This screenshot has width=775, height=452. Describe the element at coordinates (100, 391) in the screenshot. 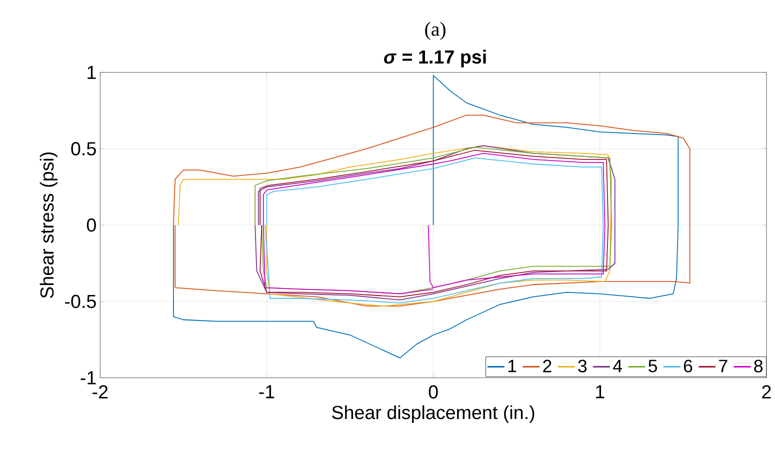

I see `x-tick-label: -2` at that location.